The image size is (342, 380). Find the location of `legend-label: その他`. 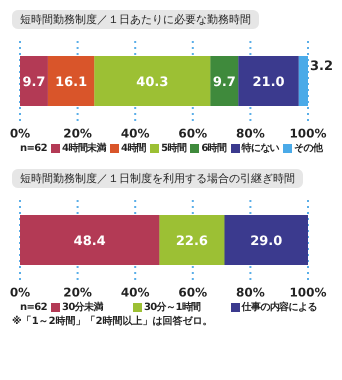

legend-label: その他 is located at coordinates (307, 148).